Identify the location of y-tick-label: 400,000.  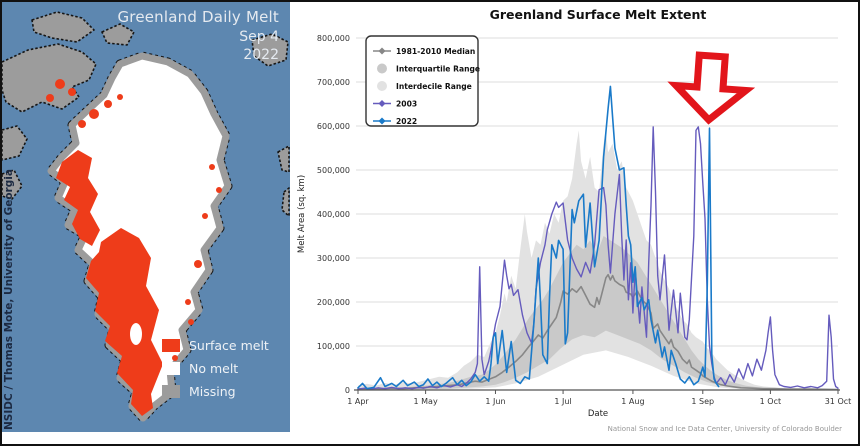
(333, 214).